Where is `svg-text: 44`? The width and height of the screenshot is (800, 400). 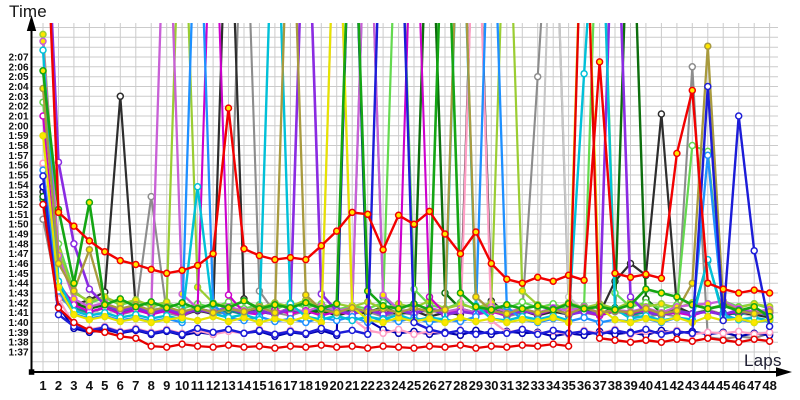
svg-text: 44 is located at coordinates (708, 385).